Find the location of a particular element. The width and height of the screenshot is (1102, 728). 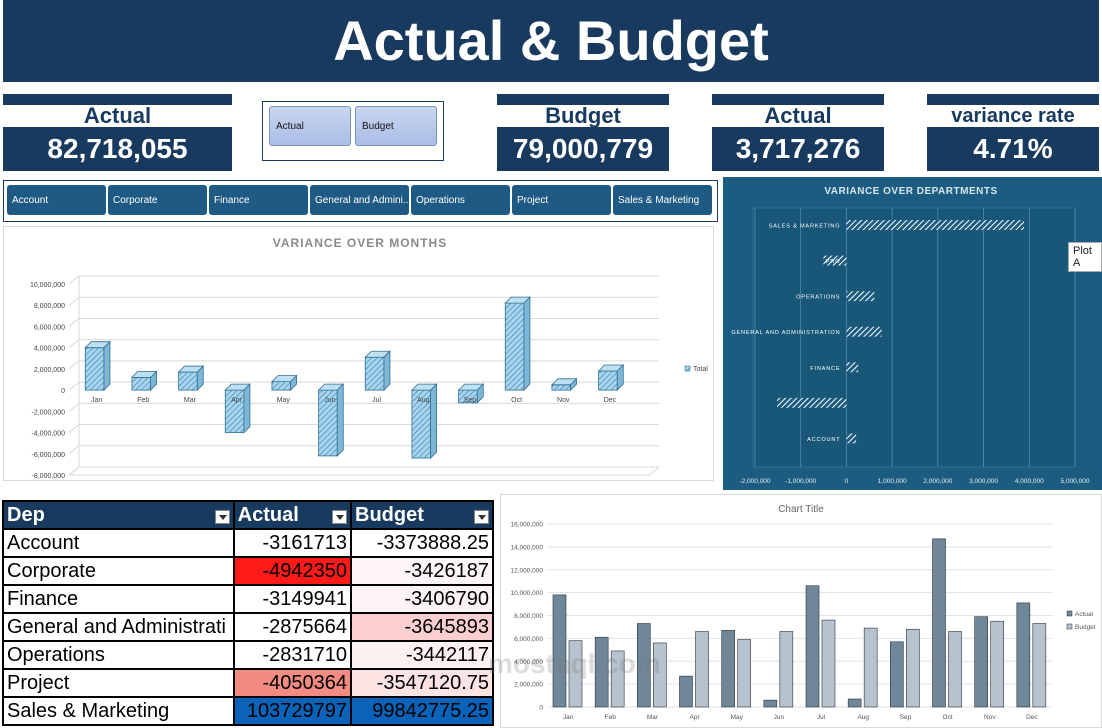

kpi-rate-label: variance rate is located at coordinates (1013, 116).